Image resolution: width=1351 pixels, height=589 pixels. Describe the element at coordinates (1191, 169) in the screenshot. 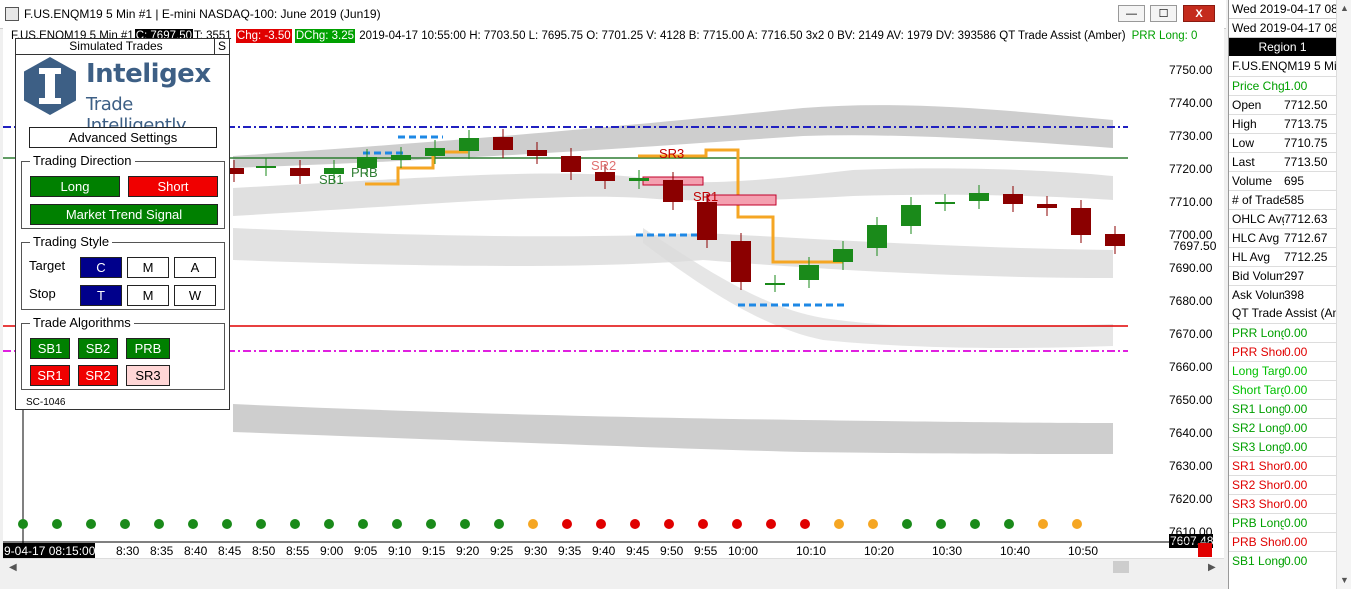

I see `y-tick-label: 7720.00` at that location.